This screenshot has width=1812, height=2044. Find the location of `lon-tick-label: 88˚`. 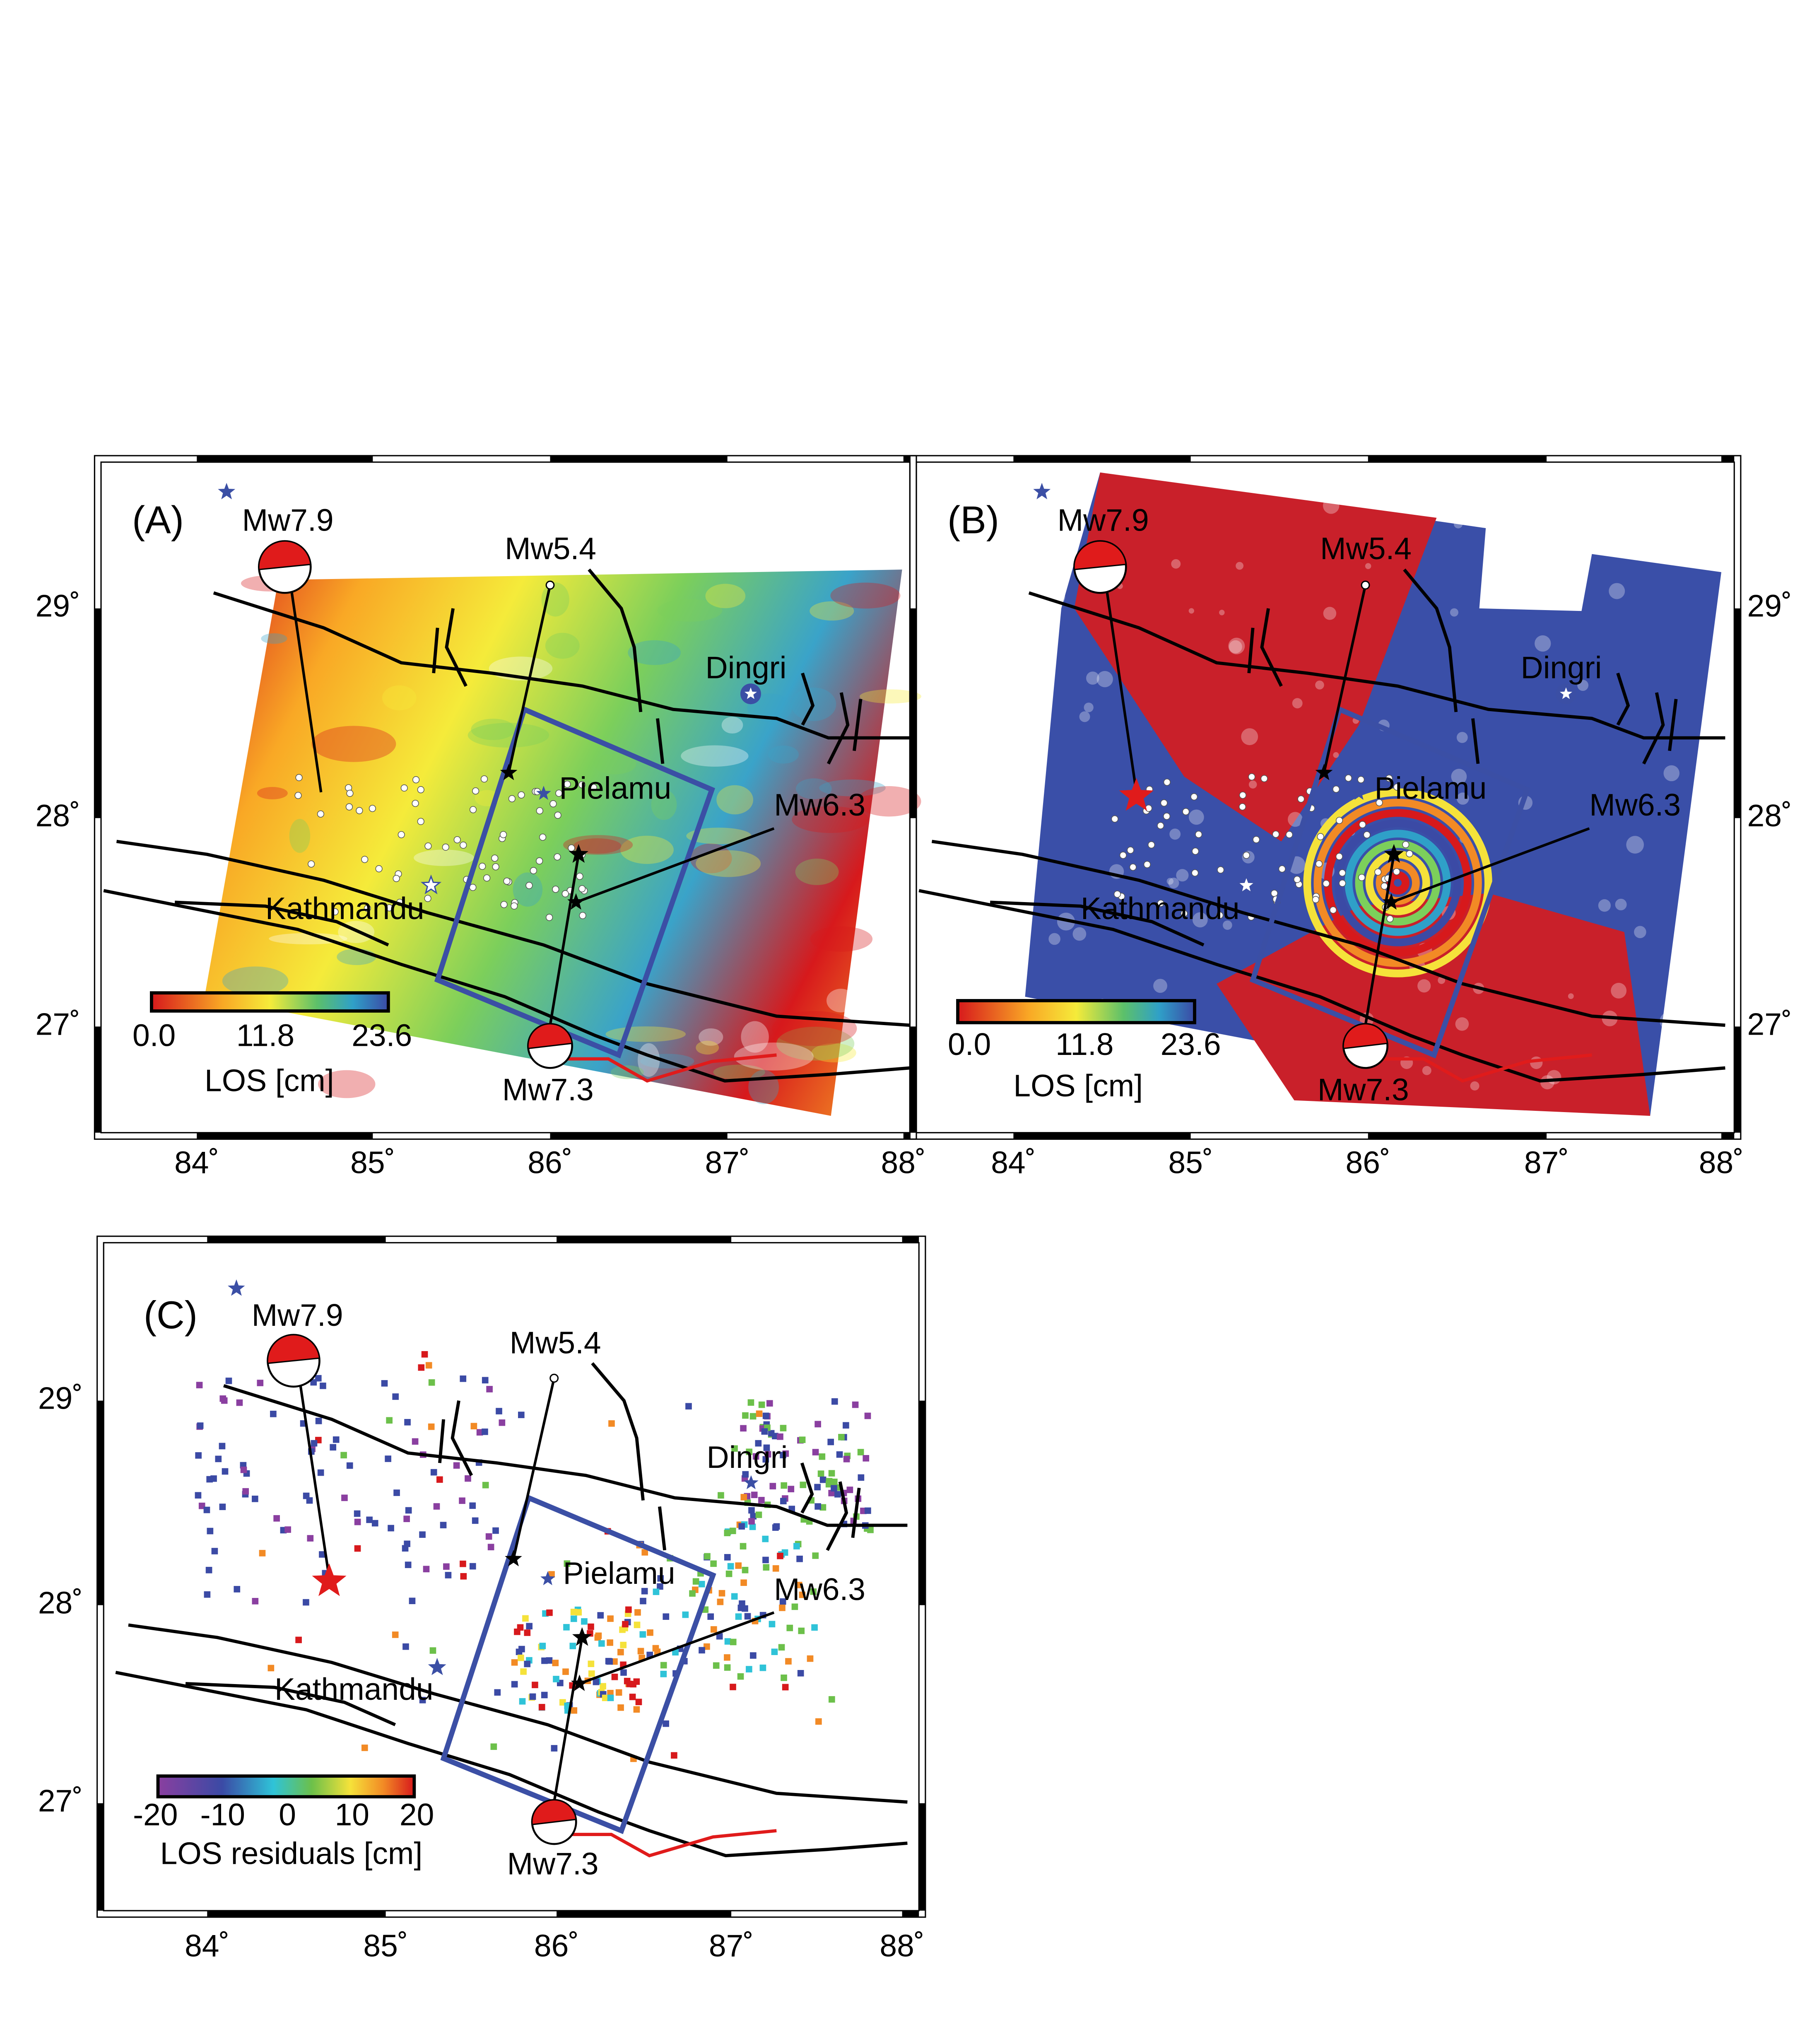

lon-tick-label: 88˚ is located at coordinates (903, 1163).